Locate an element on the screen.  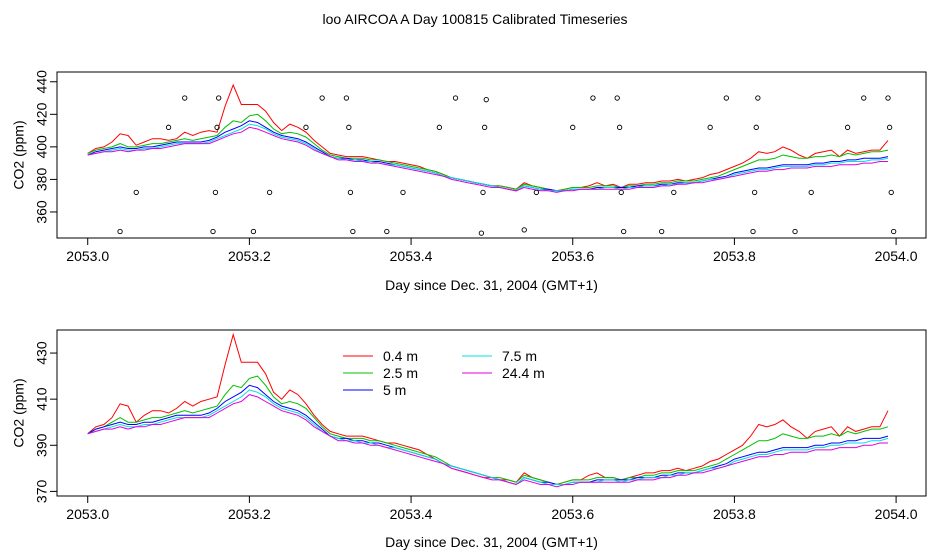
y-tick-label: 440 is located at coordinates (42, 82).